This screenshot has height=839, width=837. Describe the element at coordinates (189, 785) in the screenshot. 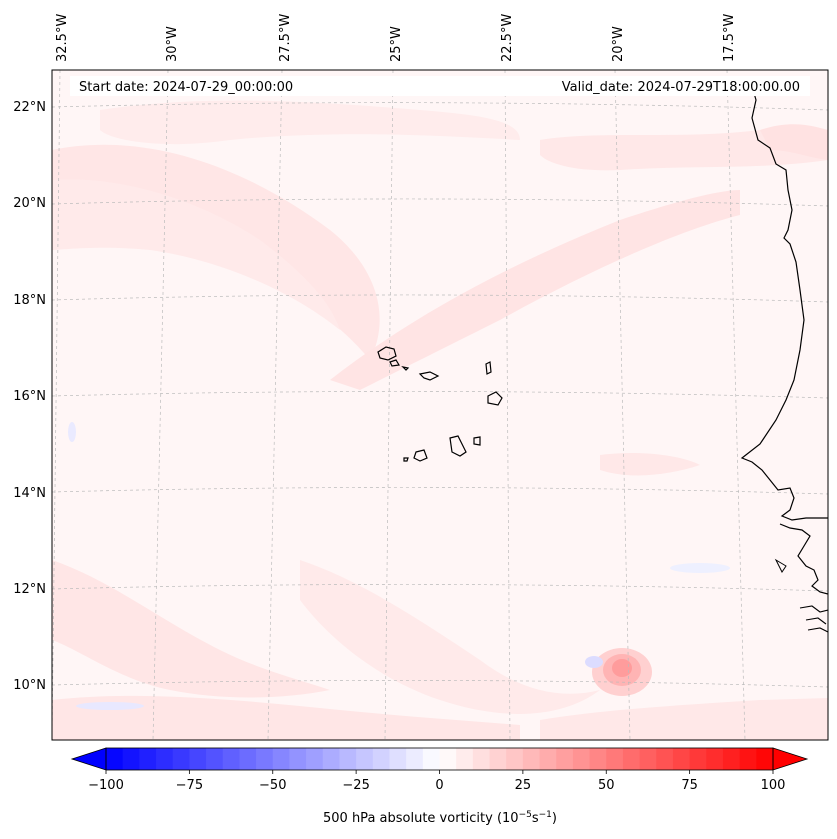

I see `colorbar-tick-label: −75` at that location.